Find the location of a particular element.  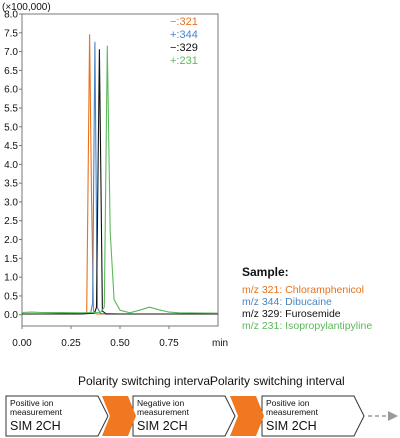

switch-label-2: Polarity switching interval is located at coordinates (277, 381).